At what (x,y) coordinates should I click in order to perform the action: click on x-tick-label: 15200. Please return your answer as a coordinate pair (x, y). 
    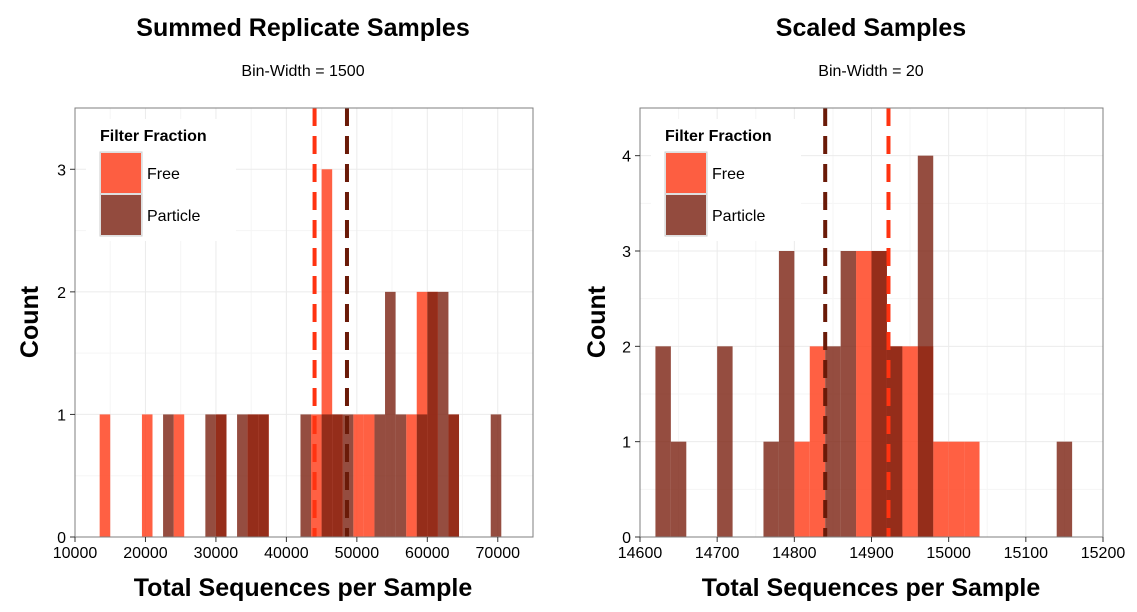
    Looking at the image, I should click on (1103, 553).